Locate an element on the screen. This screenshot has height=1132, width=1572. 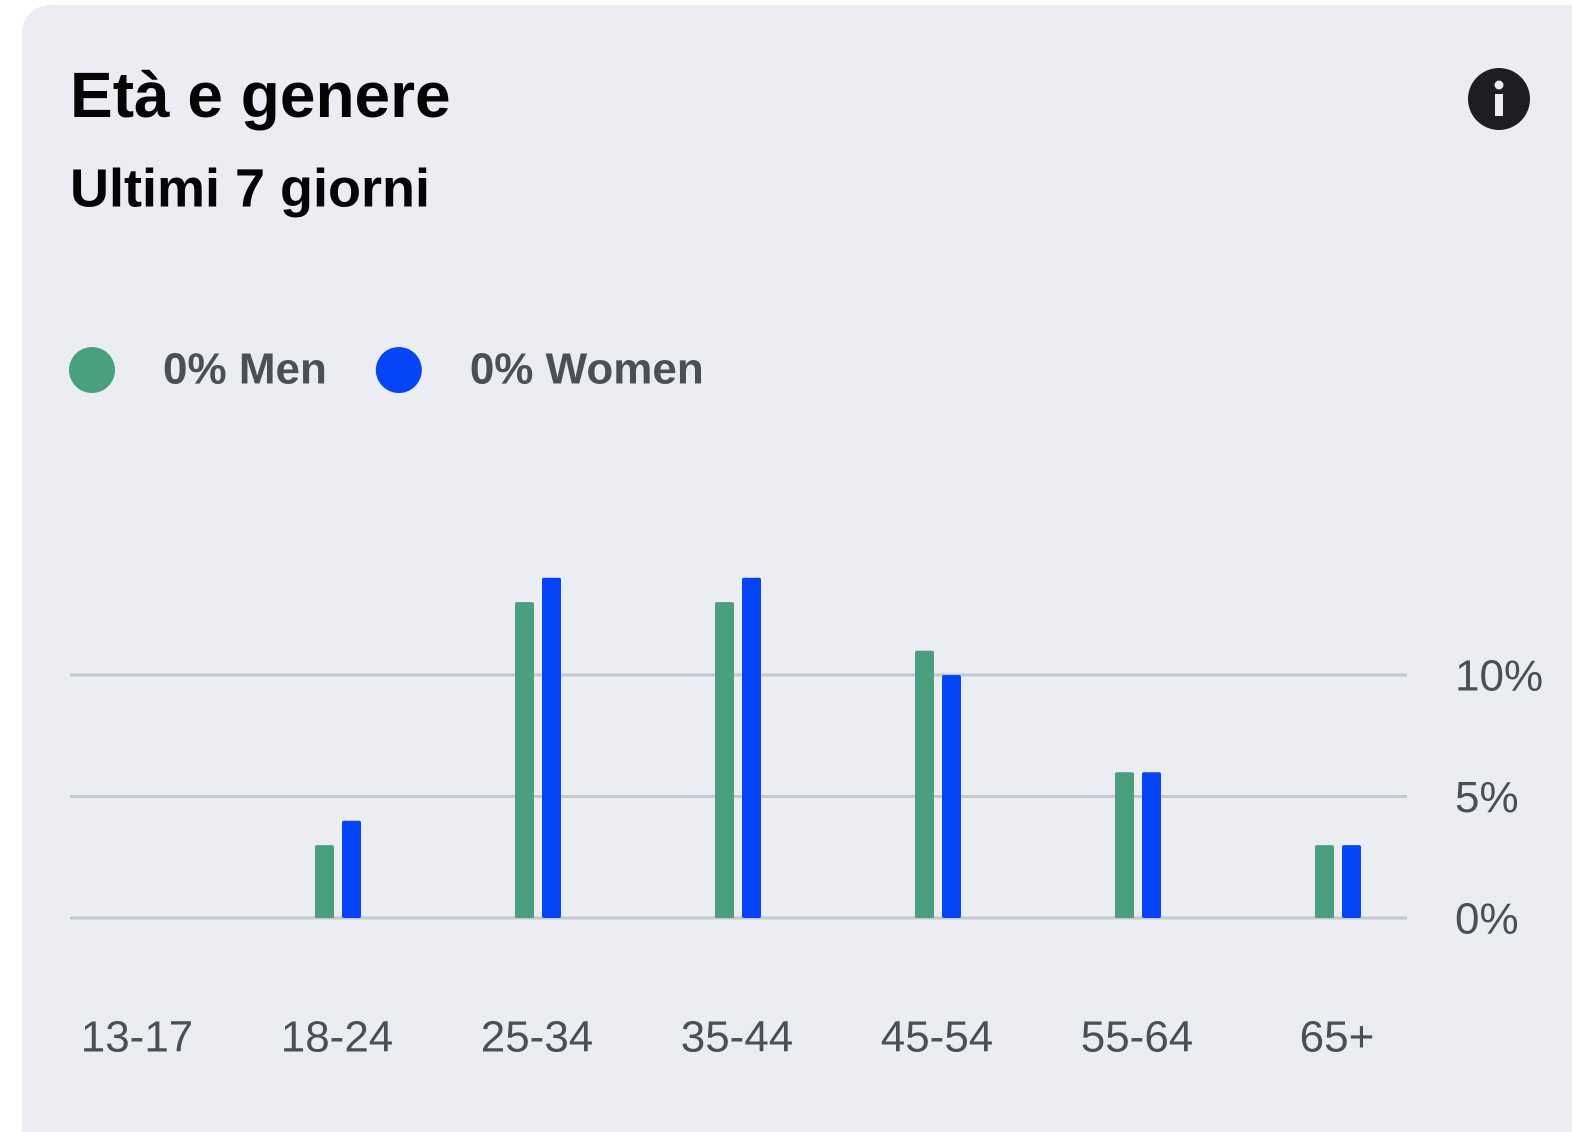
chart-title: Età e genere is located at coordinates (260, 95).